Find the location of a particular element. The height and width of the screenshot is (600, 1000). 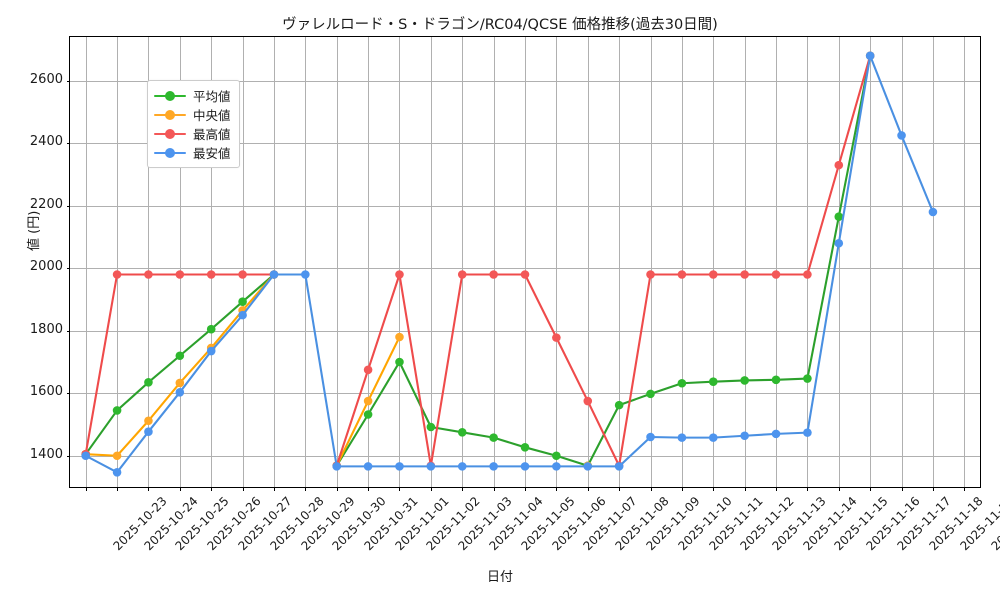

chart-title: ヴァレルロード・S・ドラゴン/RC04/QCSE 価格推移(過去30日間) is located at coordinates (500, 25).